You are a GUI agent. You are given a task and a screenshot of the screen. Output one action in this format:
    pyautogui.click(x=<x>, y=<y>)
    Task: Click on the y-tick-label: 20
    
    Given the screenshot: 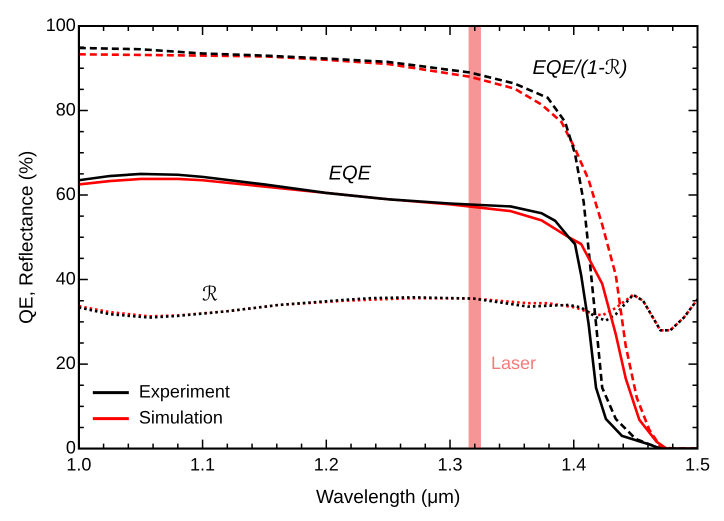 What is the action you would take?
    pyautogui.click(x=66, y=363)
    